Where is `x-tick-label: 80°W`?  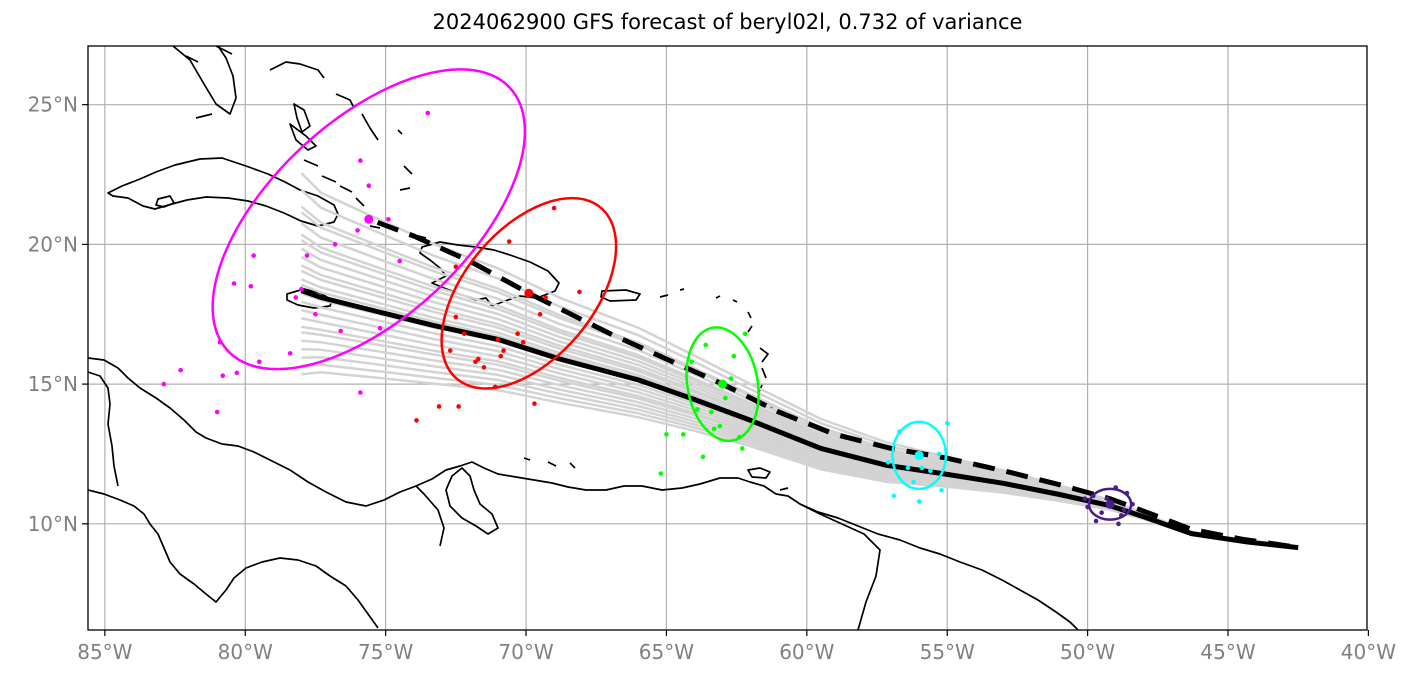
x-tick-label: 80°W is located at coordinates (245, 652).